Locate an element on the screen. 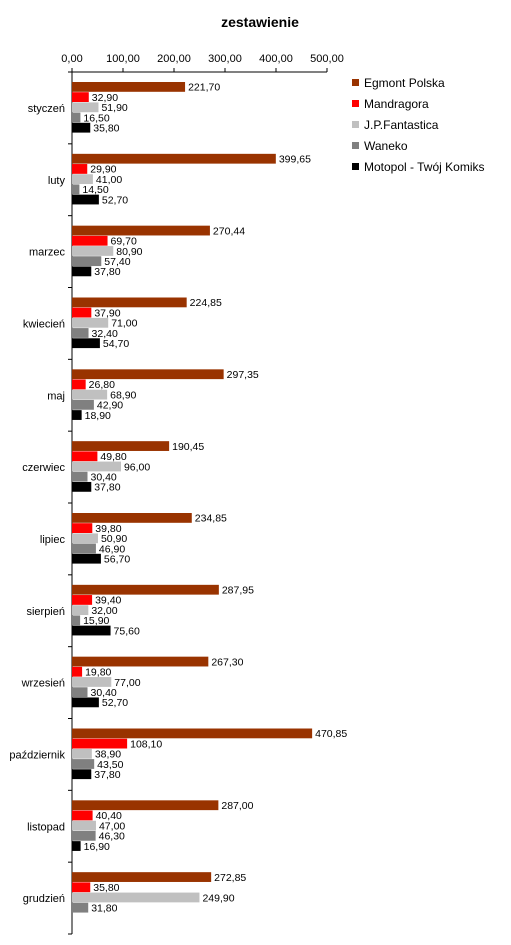 This screenshot has height=945, width=511. data-label: 272,85 is located at coordinates (230, 878).